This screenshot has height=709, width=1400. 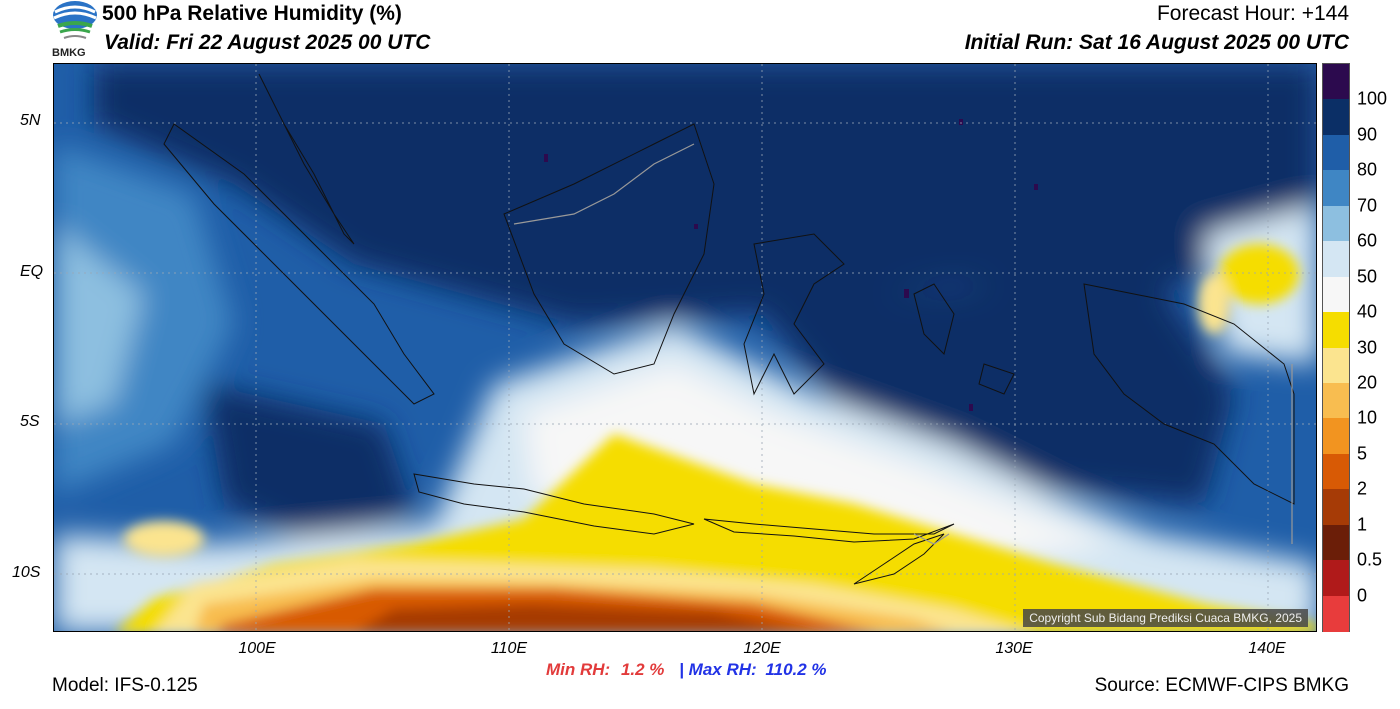 What do you see at coordinates (1370, 559) in the screenshot?
I see `colorbar-label: 0.5` at bounding box center [1370, 559].